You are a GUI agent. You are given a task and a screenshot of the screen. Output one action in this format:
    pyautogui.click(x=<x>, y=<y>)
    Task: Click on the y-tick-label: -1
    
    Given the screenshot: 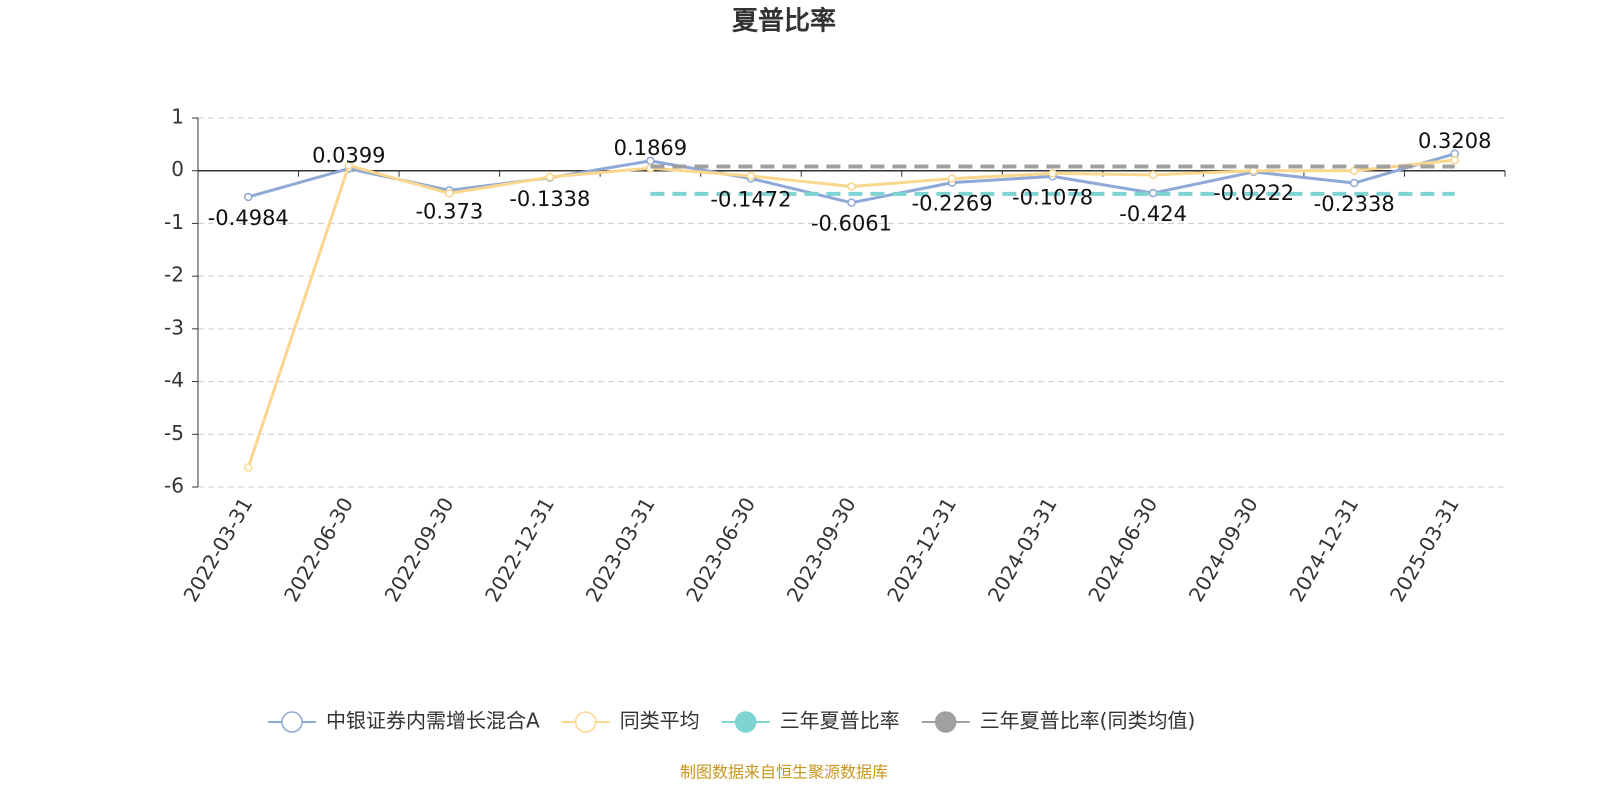 What is the action you would take?
    pyautogui.click(x=174, y=222)
    